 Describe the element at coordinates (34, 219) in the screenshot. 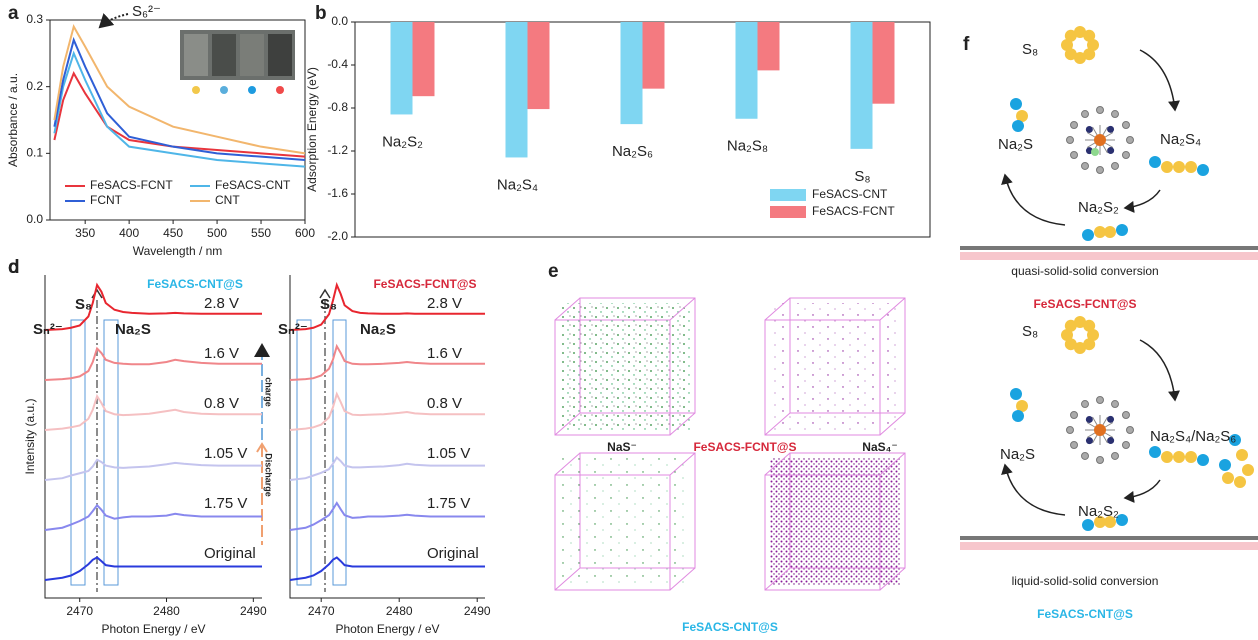

I see `y-tick-label: 0.0` at that location.